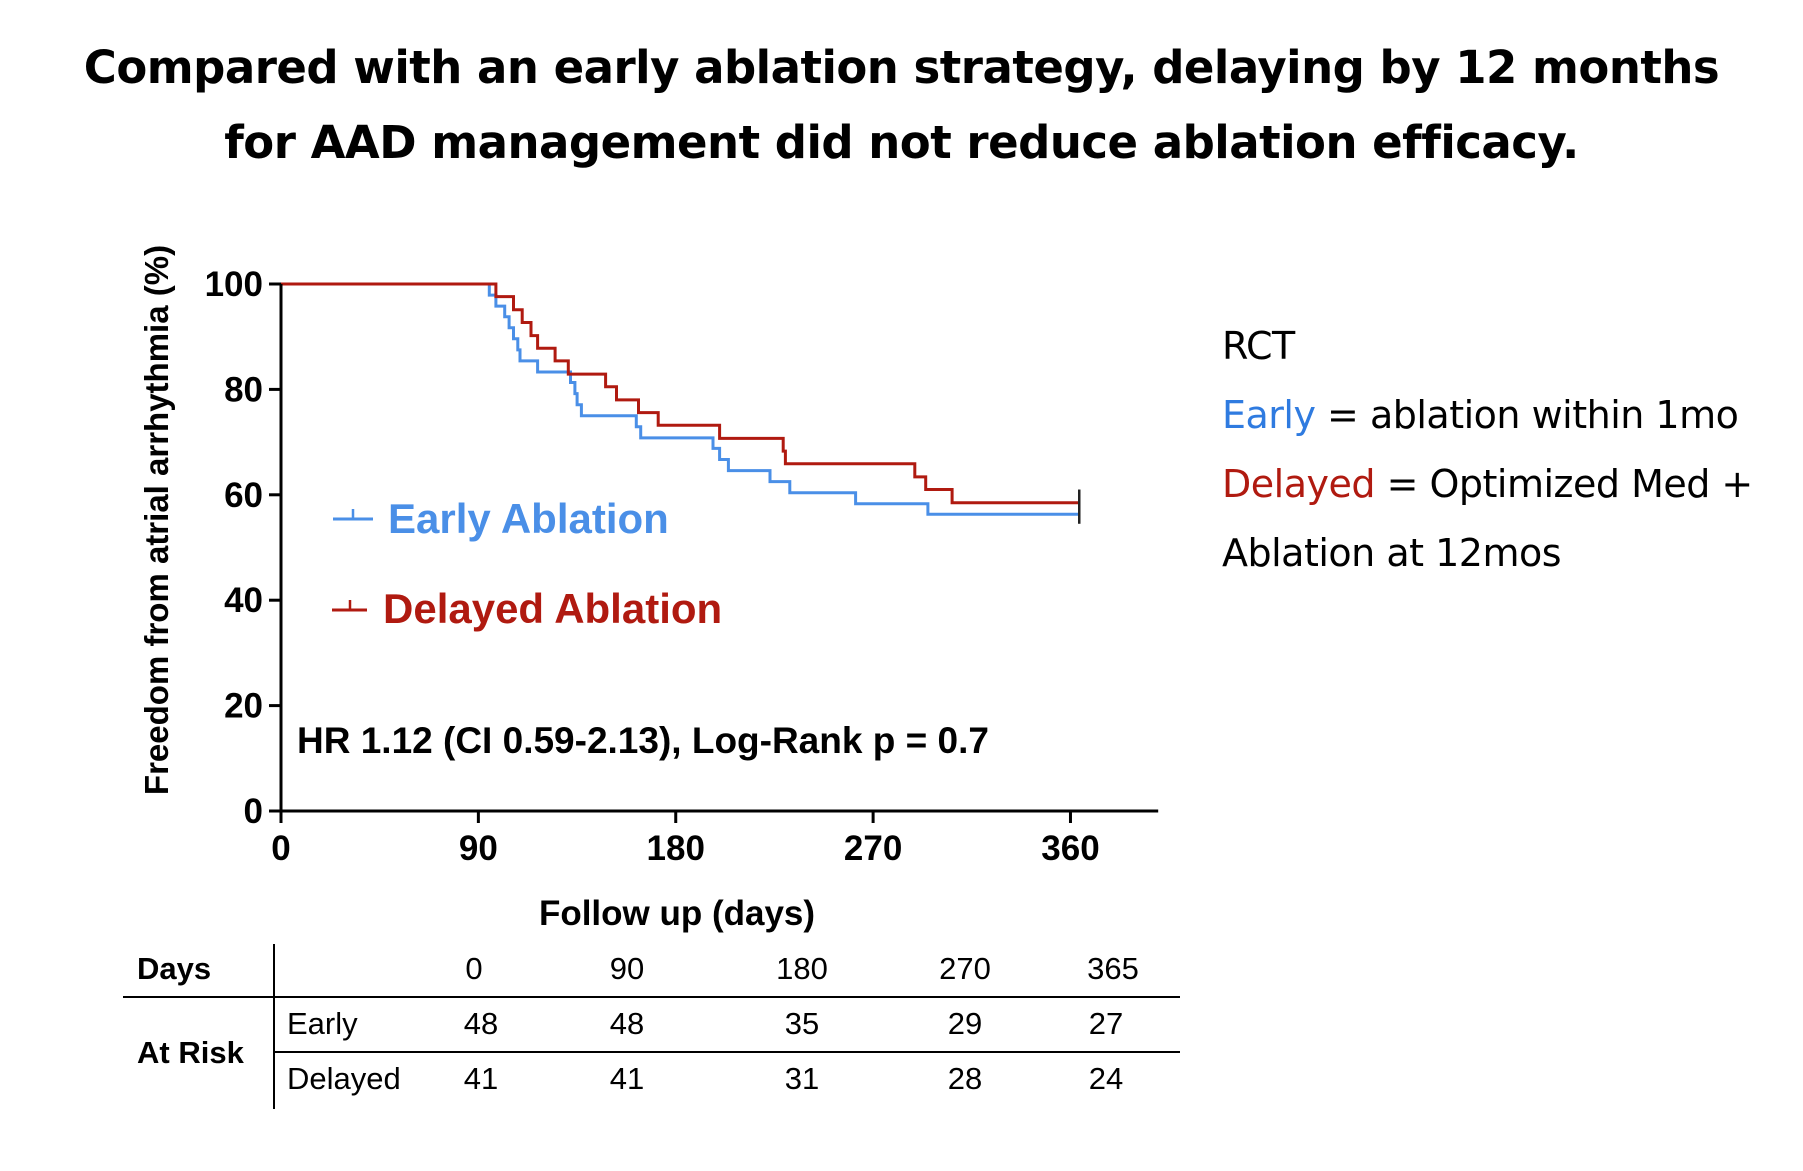  I want to click on rct-delayed-definition-cont: Ablation at 12mos, so click(1392, 553).